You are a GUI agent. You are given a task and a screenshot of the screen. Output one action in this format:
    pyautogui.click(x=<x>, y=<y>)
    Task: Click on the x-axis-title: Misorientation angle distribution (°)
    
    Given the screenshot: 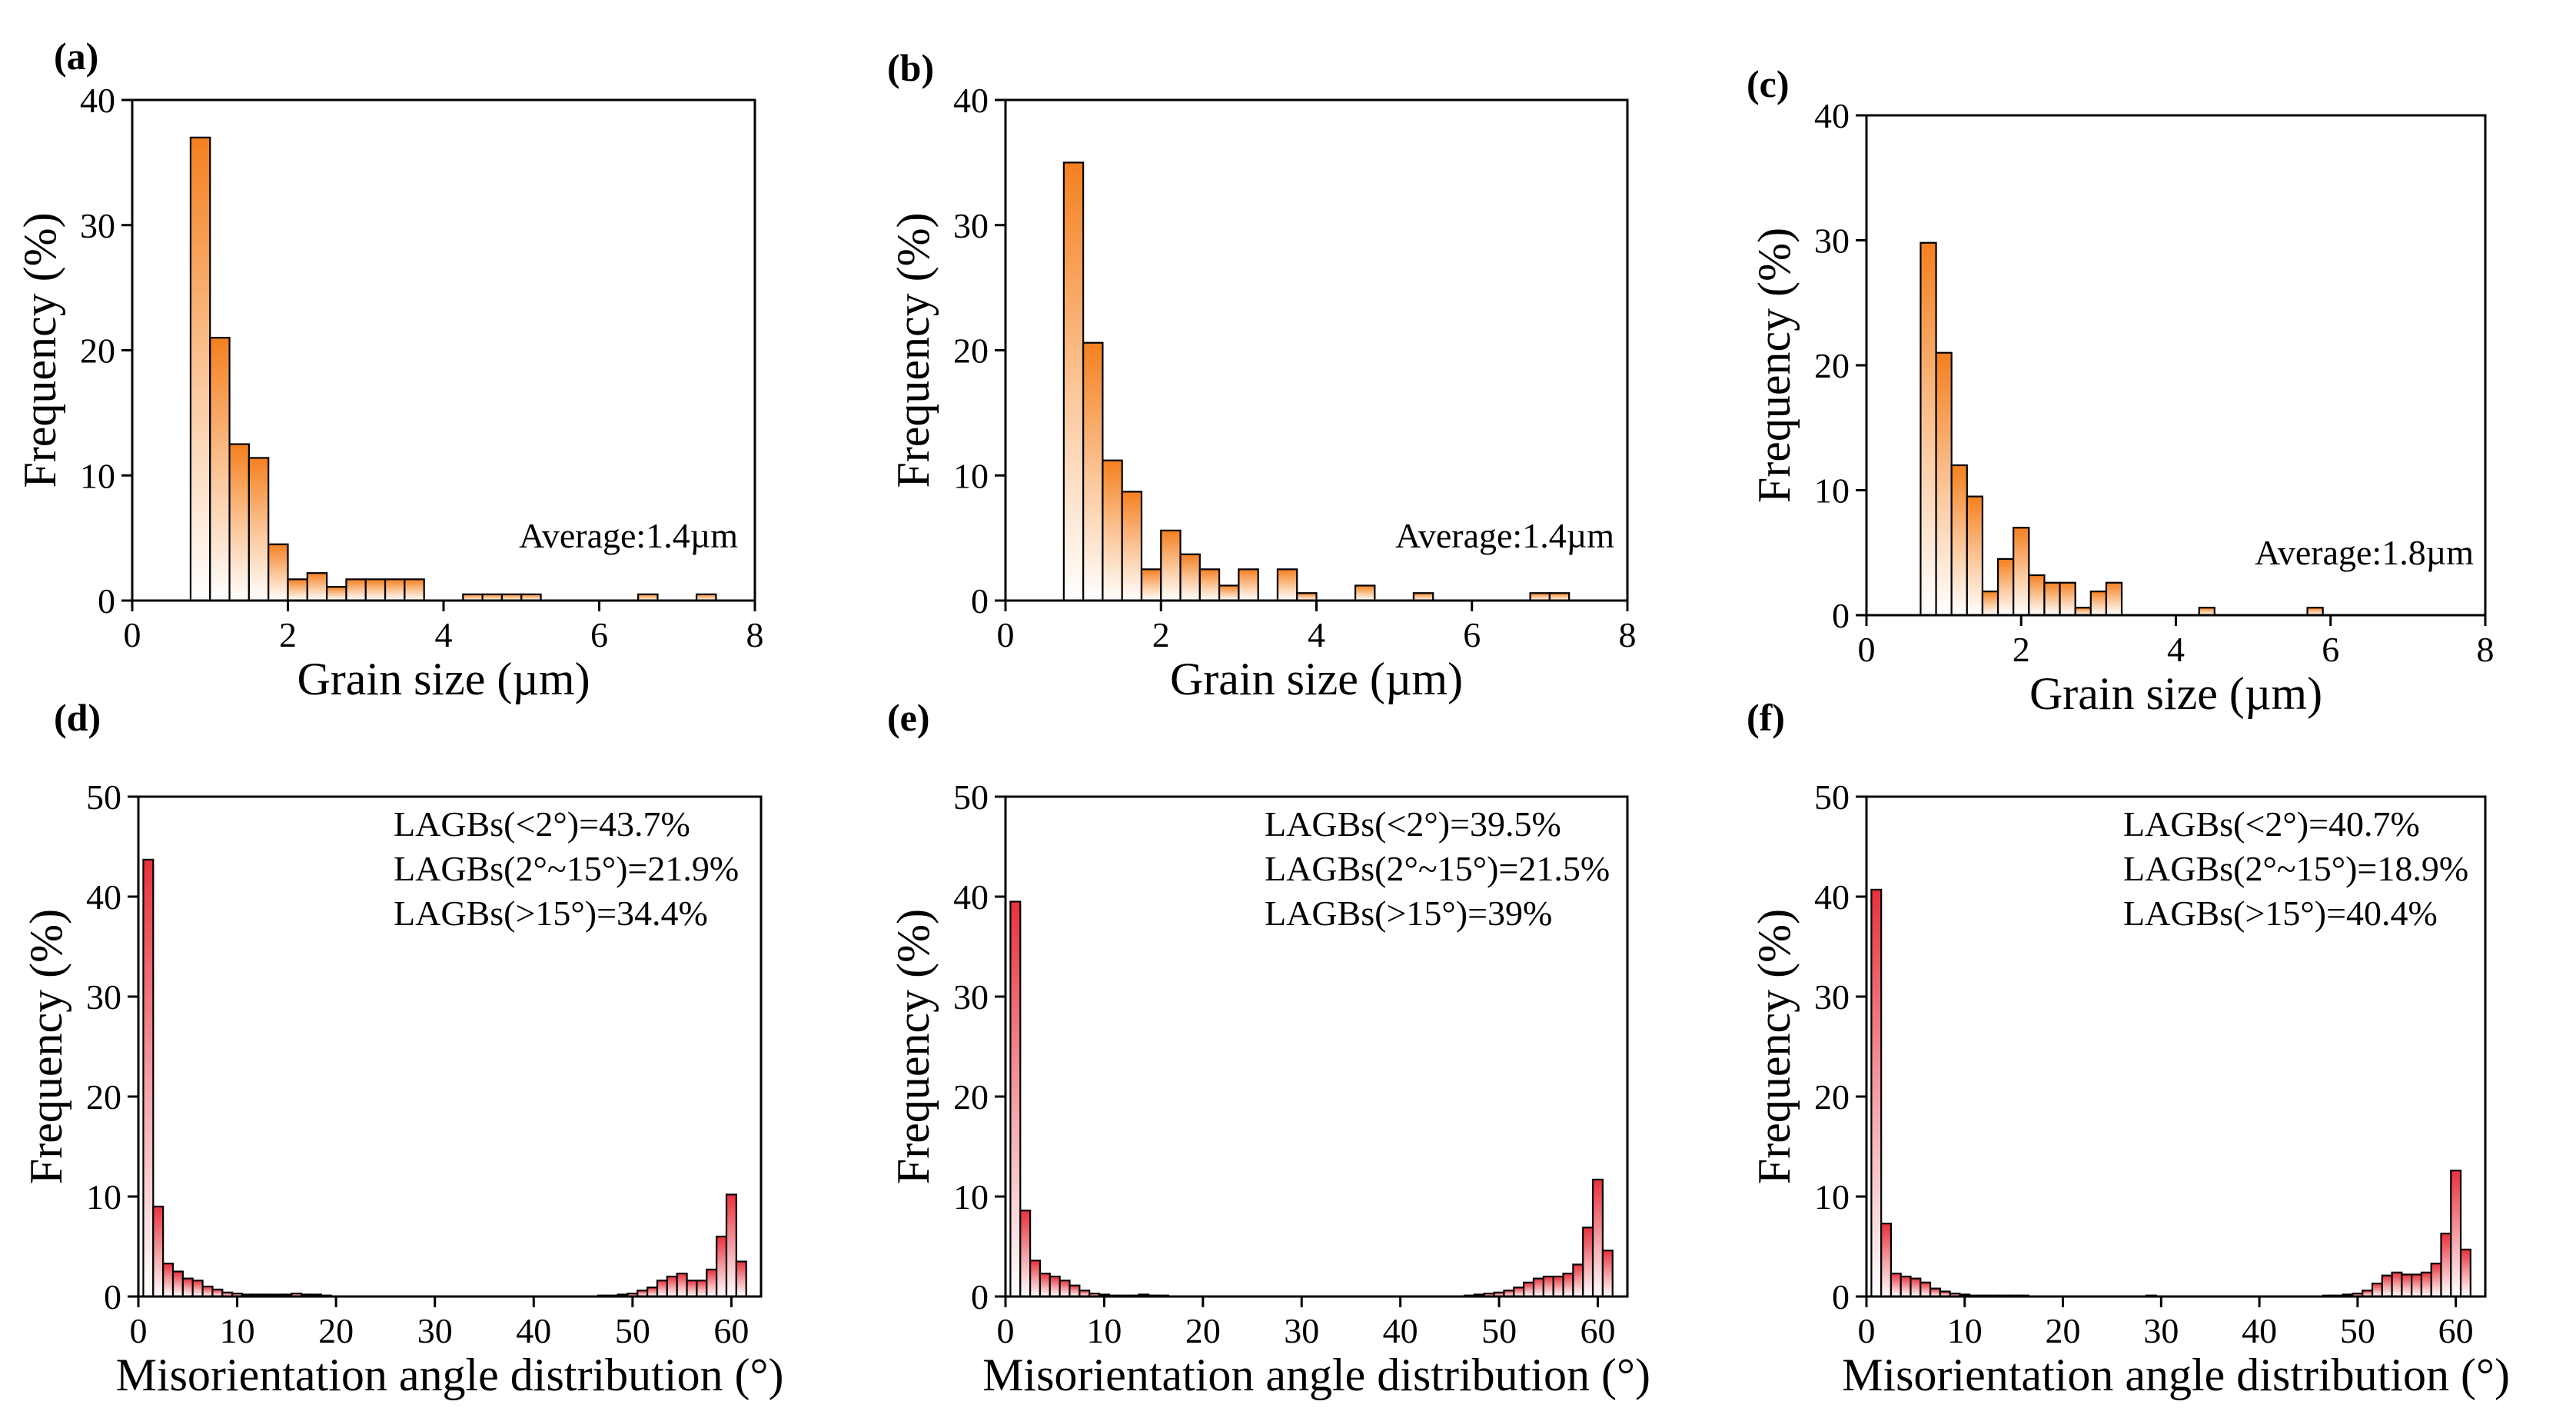 What is the action you would take?
    pyautogui.click(x=2176, y=1375)
    